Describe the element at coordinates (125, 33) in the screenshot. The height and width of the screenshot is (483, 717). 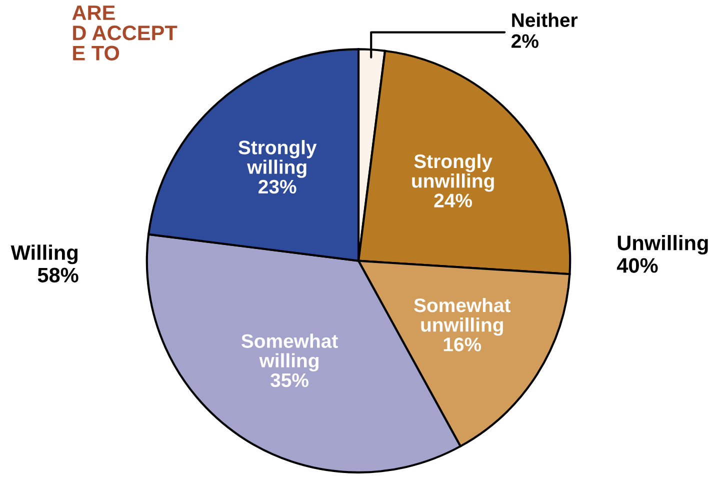
I see `chart-title: ARE D ACCEPT E TO` at that location.